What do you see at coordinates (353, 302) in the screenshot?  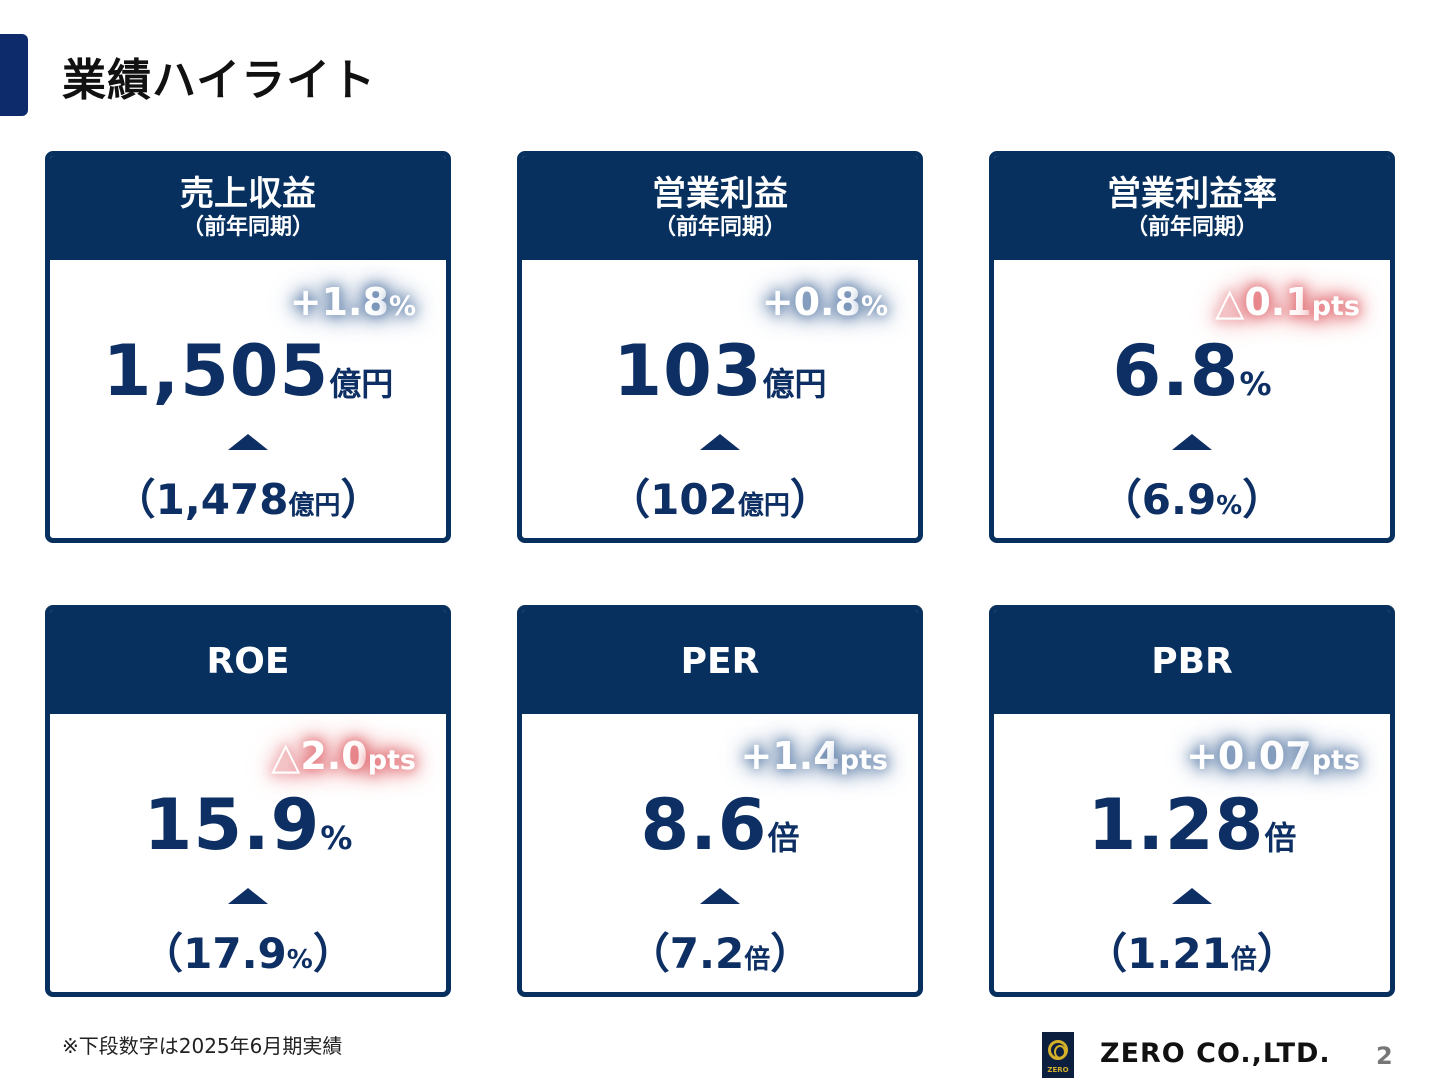 I see `change-badge: +1.8%` at bounding box center [353, 302].